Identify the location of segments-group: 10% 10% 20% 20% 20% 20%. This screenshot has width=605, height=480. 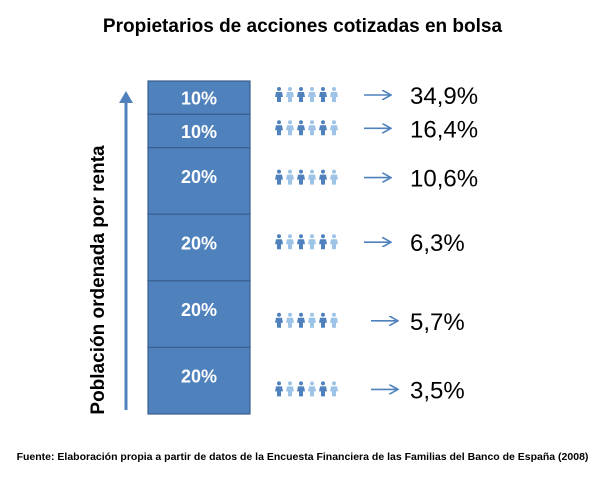
(199, 247).